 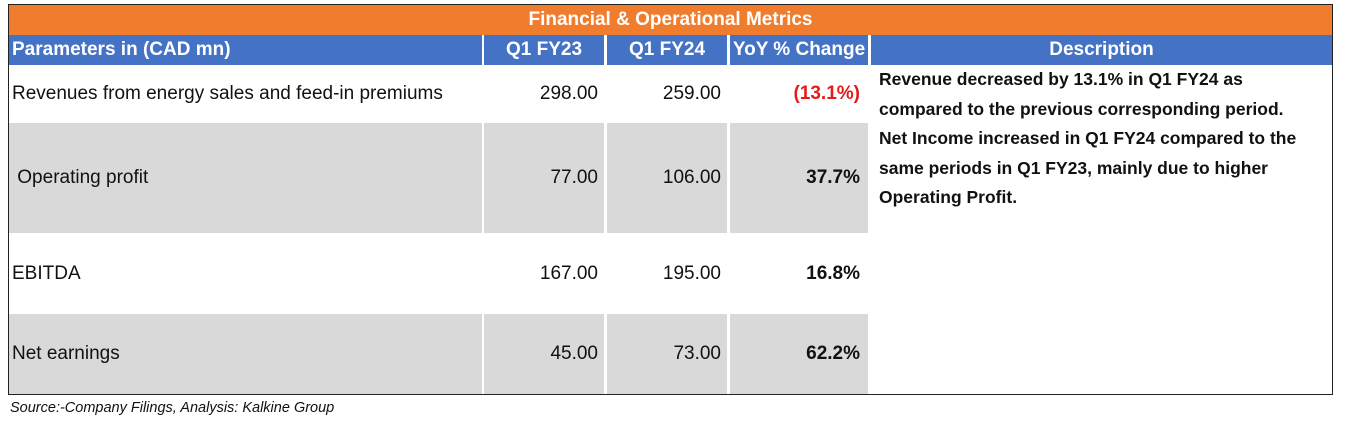 What do you see at coordinates (799, 178) in the screenshot?
I see `row-operating-profit-yoy: 37.7%` at bounding box center [799, 178].